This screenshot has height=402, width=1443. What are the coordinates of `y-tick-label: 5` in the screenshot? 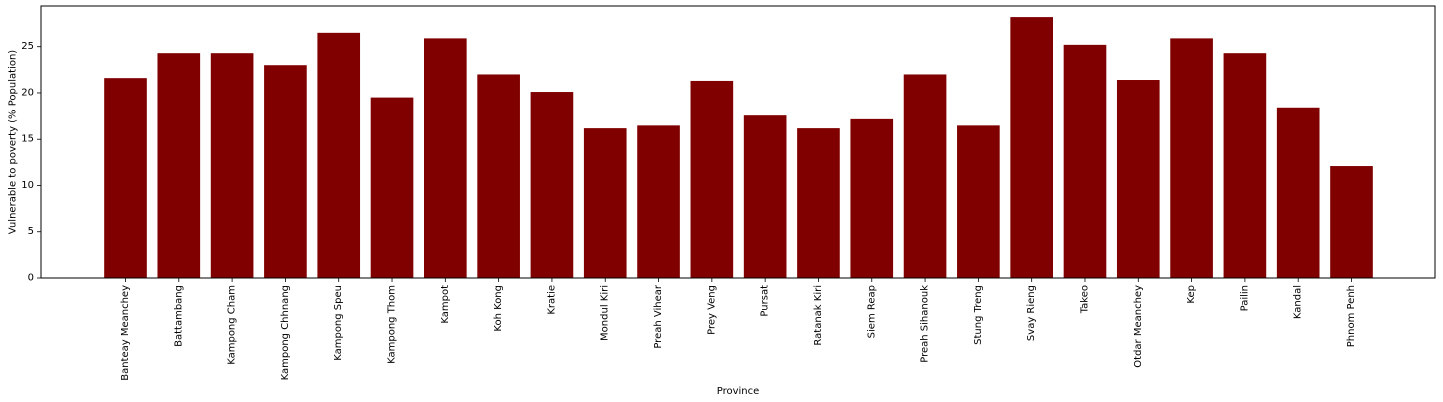 It's located at (31, 231).